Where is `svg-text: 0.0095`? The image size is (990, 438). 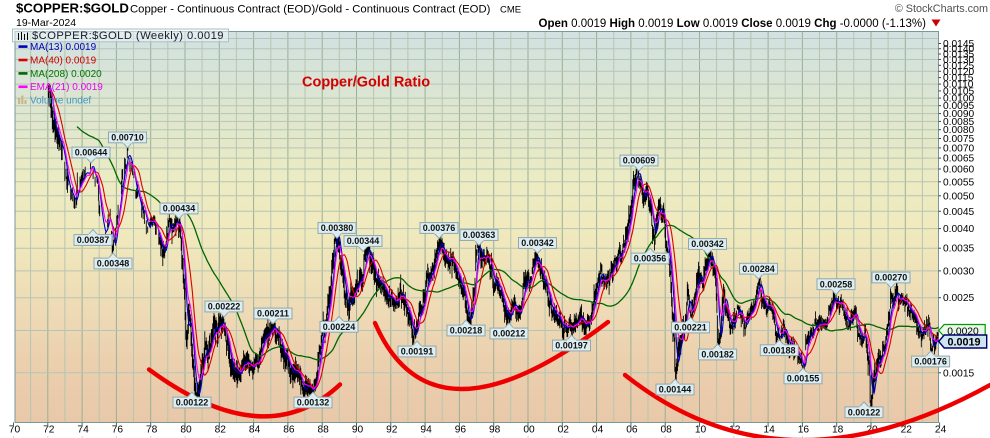
svg-text: 0.0095 is located at coordinates (958, 106).